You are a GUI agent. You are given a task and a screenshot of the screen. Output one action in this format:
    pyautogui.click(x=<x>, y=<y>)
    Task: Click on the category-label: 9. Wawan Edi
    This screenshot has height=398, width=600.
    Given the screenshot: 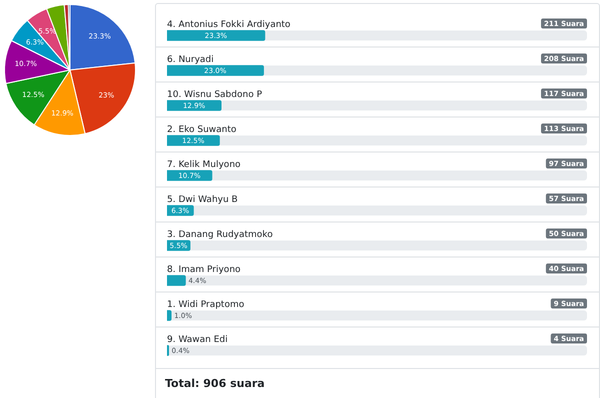 What is the action you would take?
    pyautogui.click(x=197, y=339)
    